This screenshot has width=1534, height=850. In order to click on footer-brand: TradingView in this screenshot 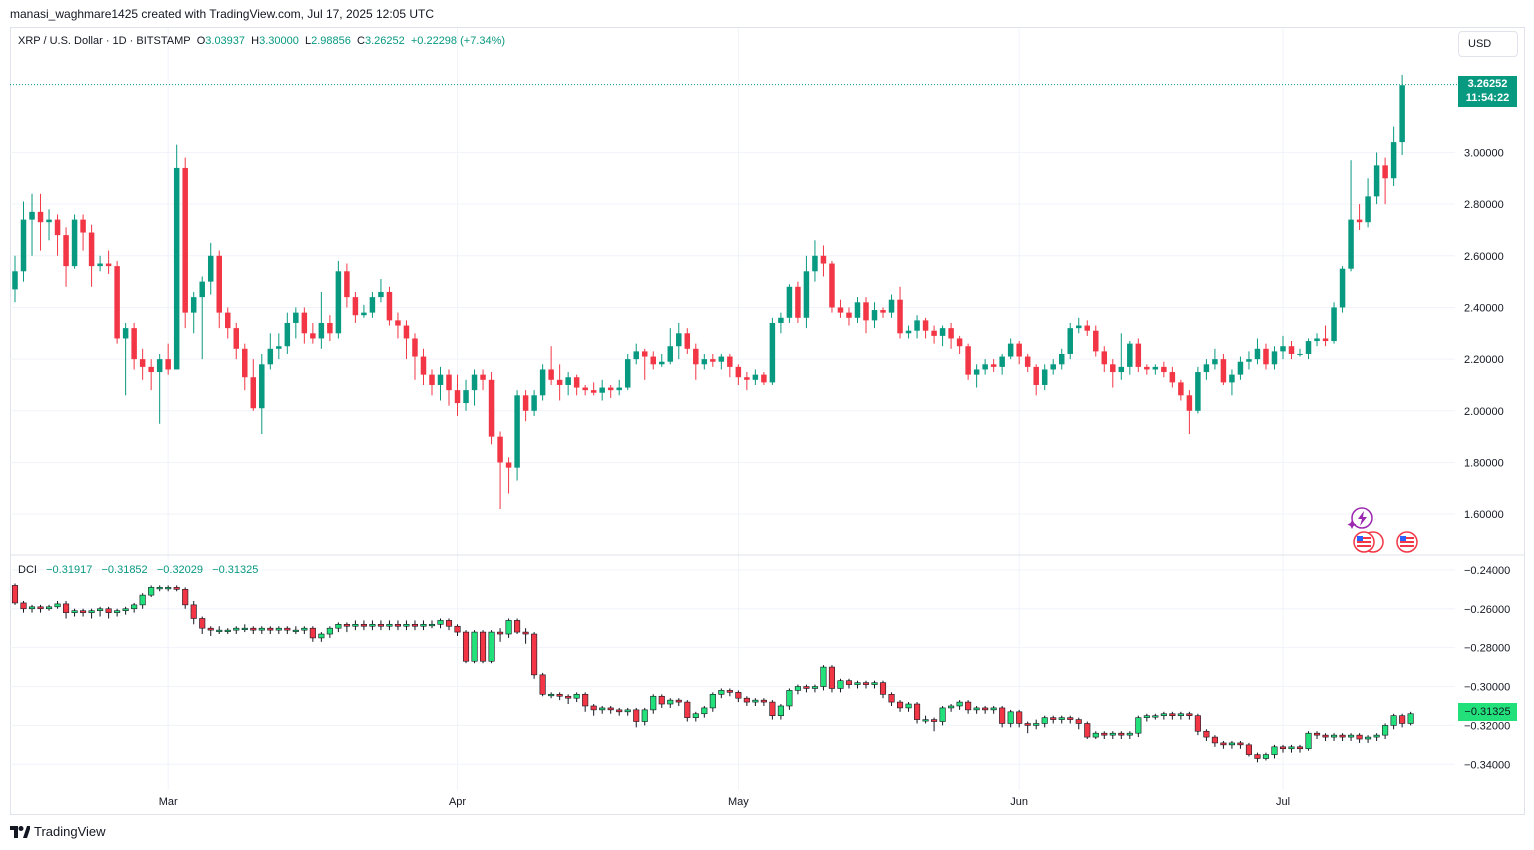, I will do `click(58, 831)`.